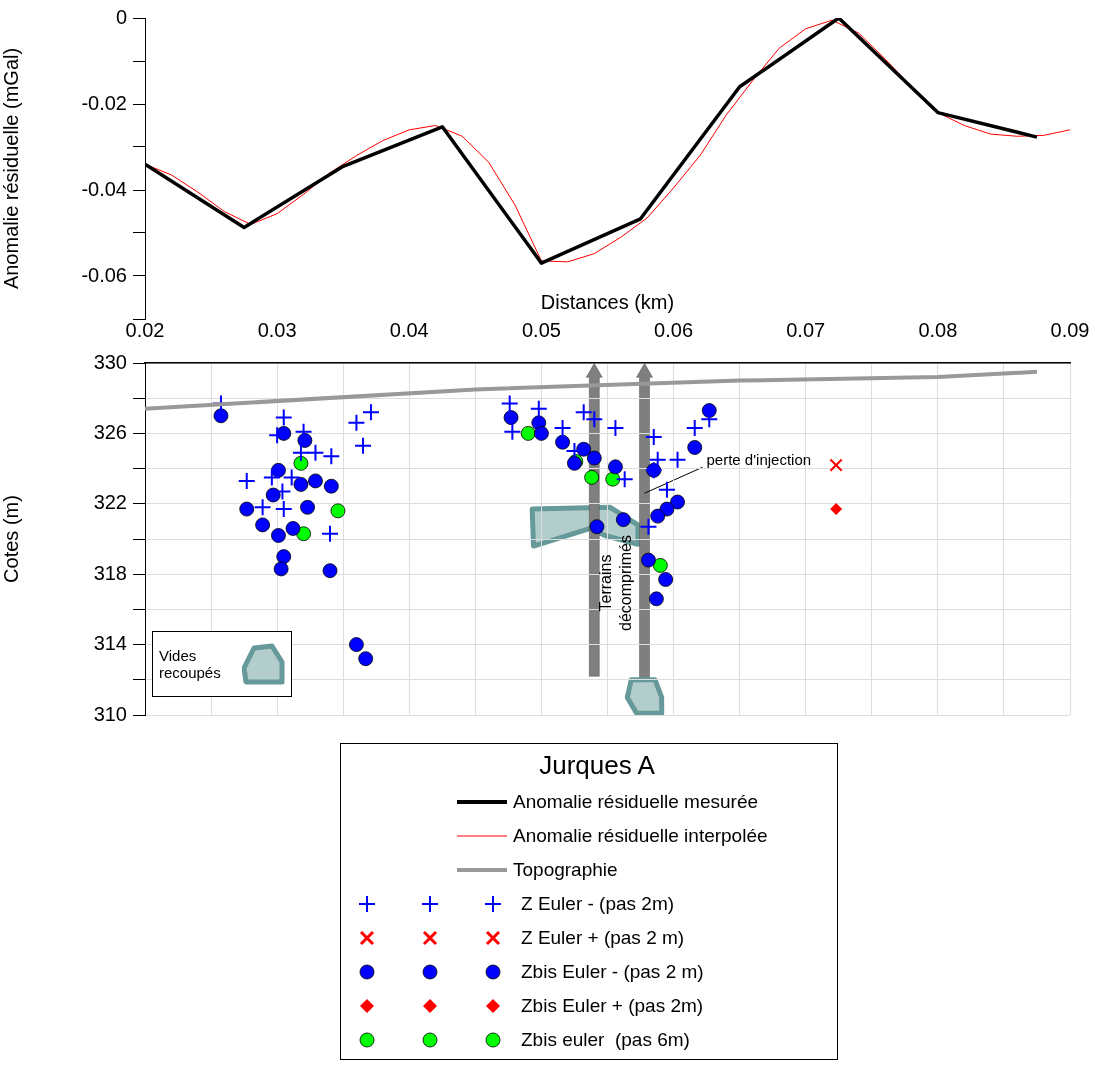 The width and height of the screenshot is (1095, 1082). I want to click on y-tick-label: 322, so click(110, 502).